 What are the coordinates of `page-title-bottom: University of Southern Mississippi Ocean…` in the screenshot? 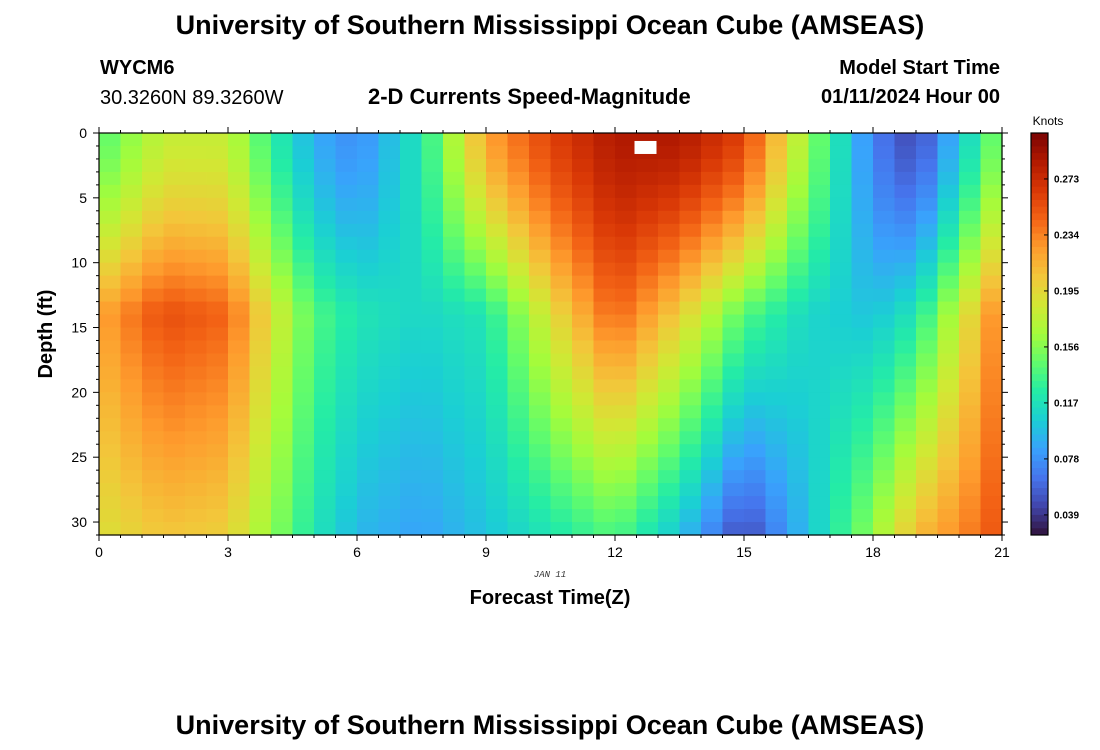 It's located at (550, 725).